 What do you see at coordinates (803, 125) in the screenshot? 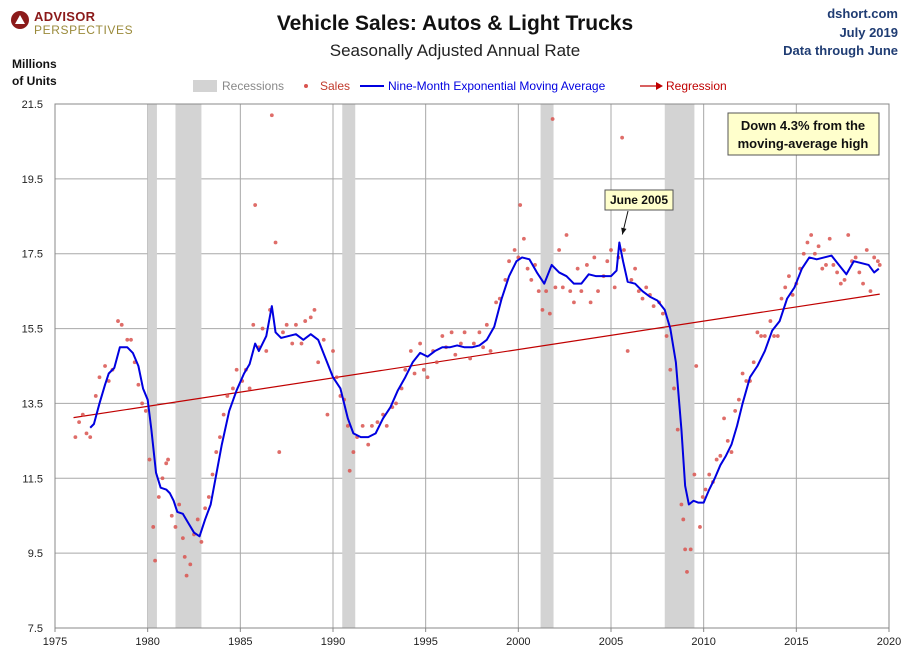
I see `down-callout-line1: Down 4.3% from the` at bounding box center [803, 125].